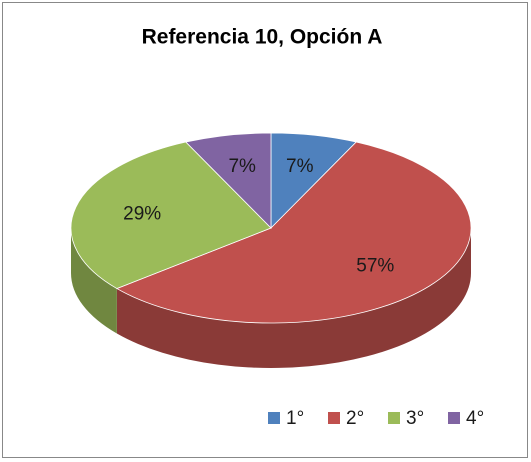 This screenshot has width=531, height=462. I want to click on data-label: 29%, so click(142, 213).